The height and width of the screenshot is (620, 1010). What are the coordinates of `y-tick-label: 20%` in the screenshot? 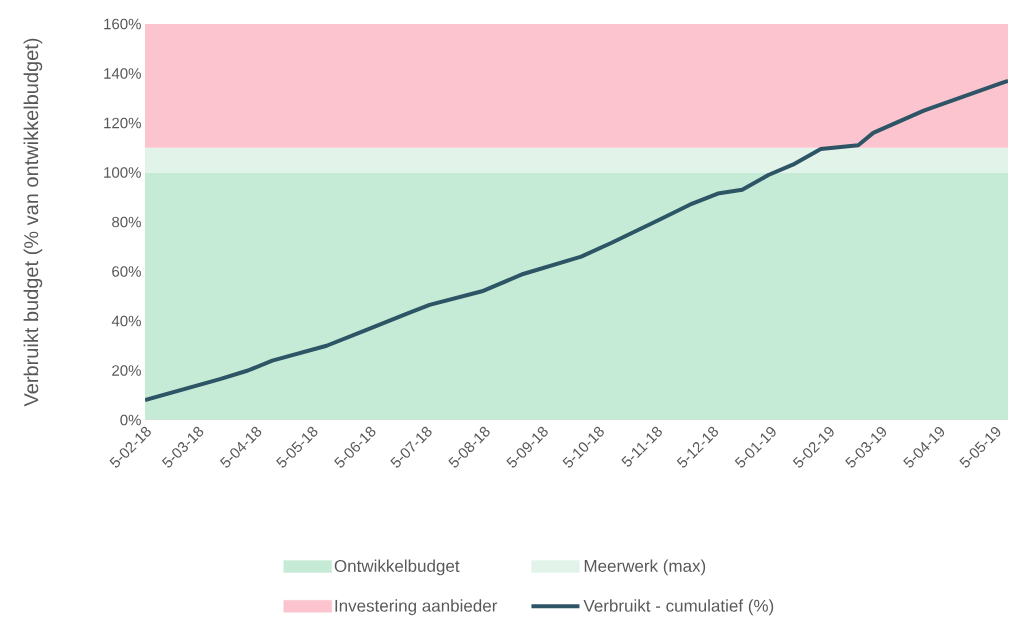 It's located at (126, 370).